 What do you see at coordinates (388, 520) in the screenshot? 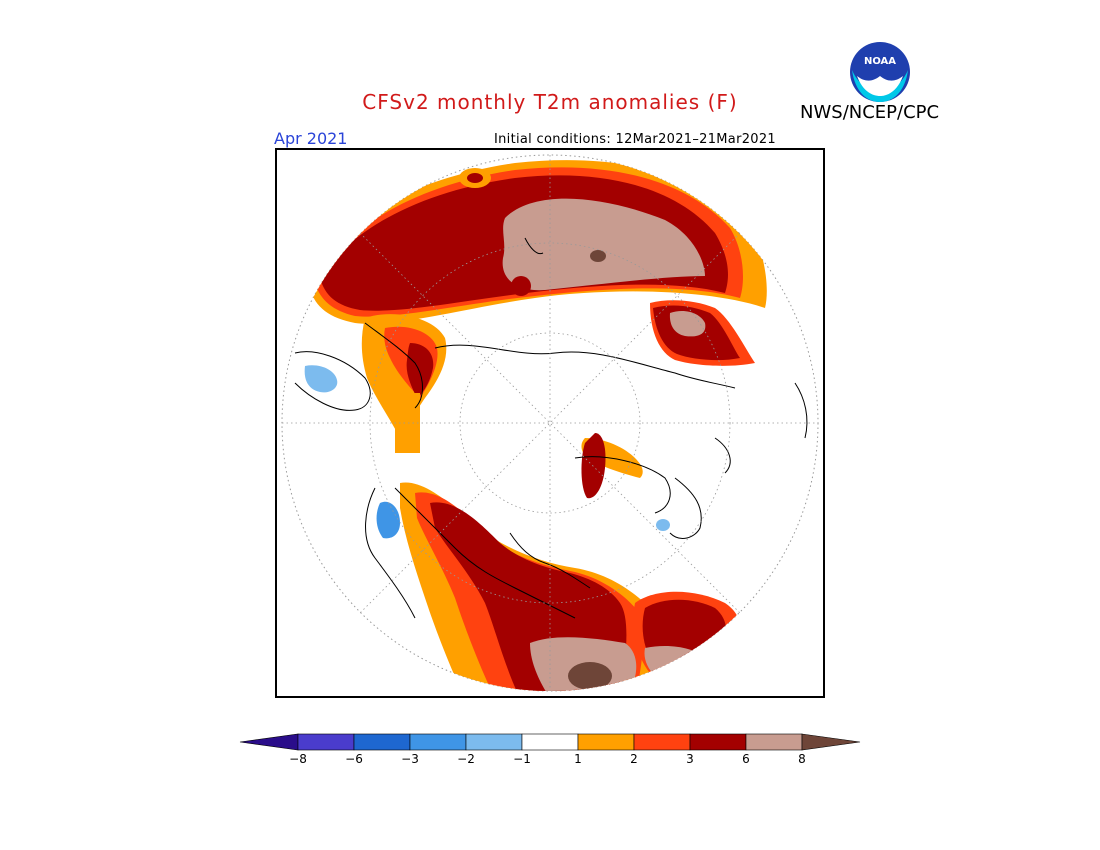
I see `anomaly-cool2-north-america` at bounding box center [388, 520].